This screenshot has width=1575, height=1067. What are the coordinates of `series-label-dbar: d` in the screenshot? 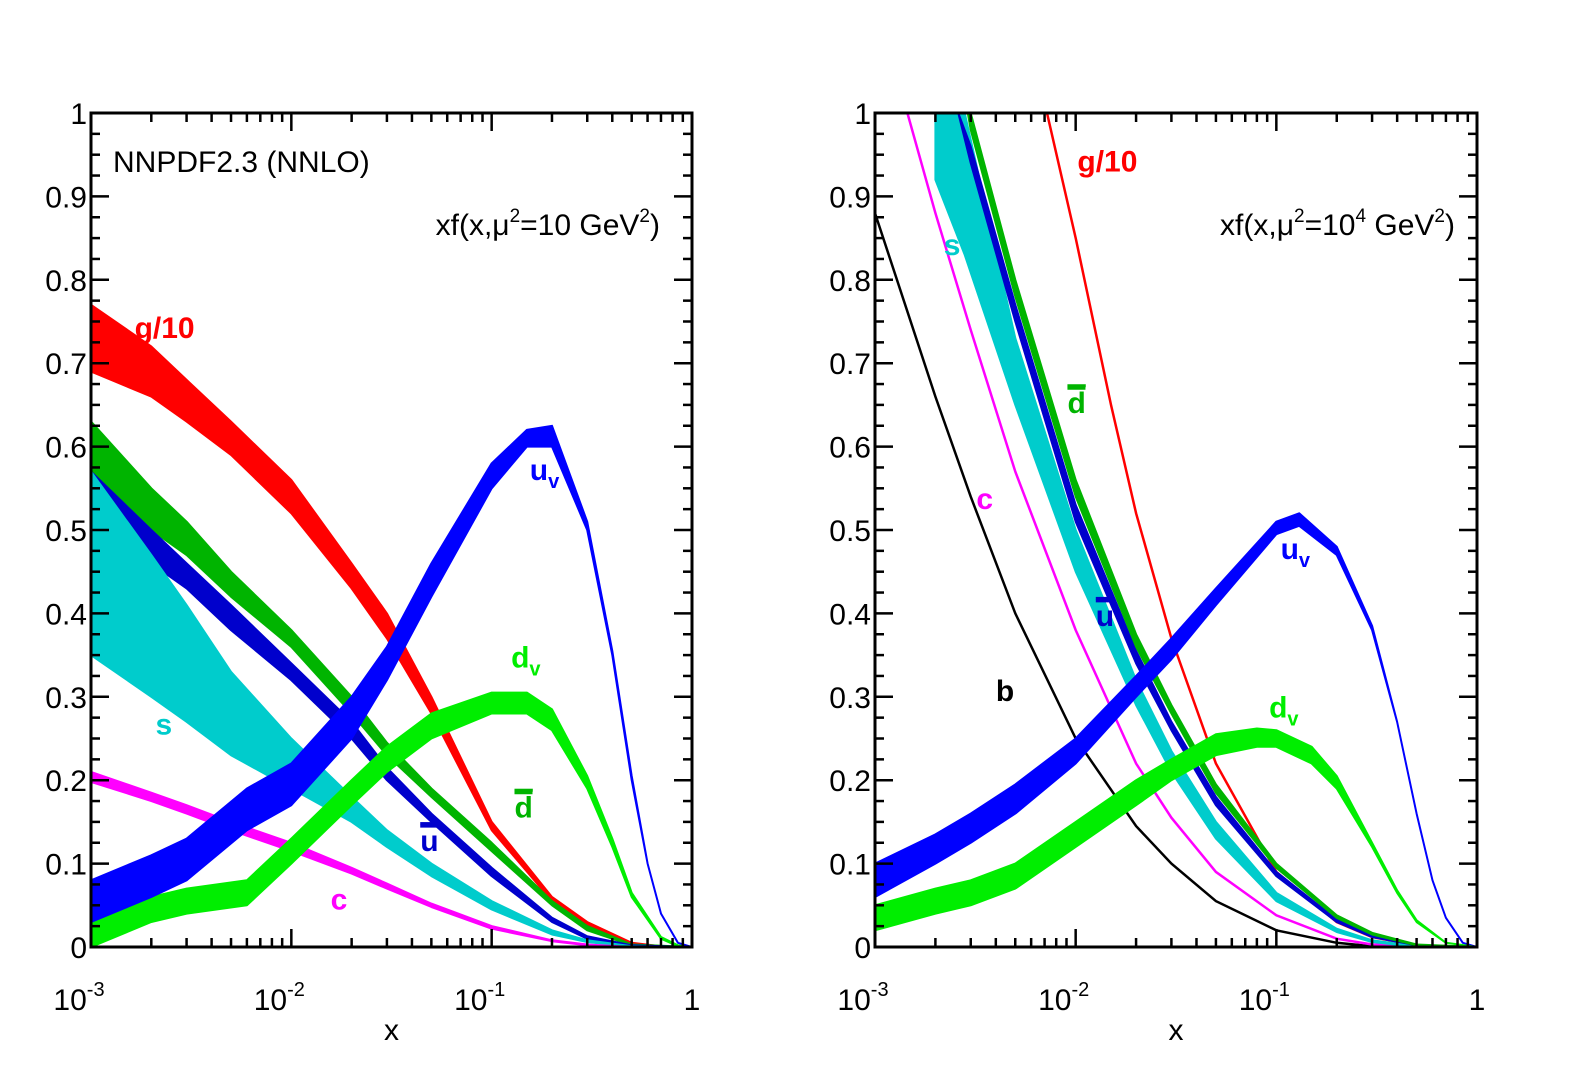 It's located at (523, 808).